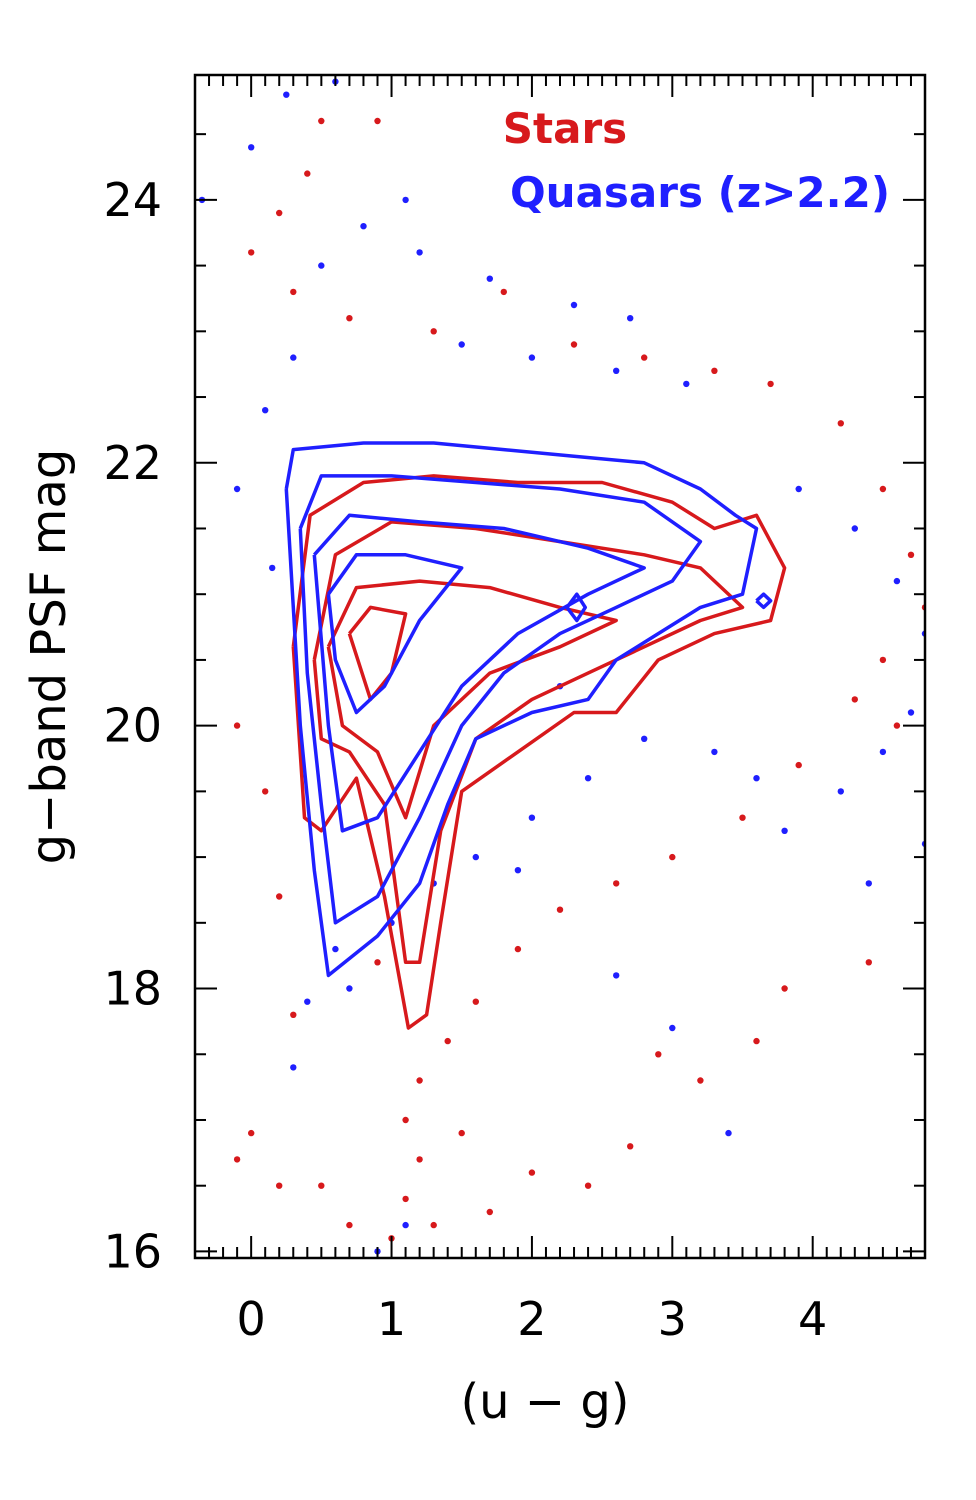  Describe the element at coordinates (132, 726) in the screenshot. I see `y-tick-label: 20` at that location.